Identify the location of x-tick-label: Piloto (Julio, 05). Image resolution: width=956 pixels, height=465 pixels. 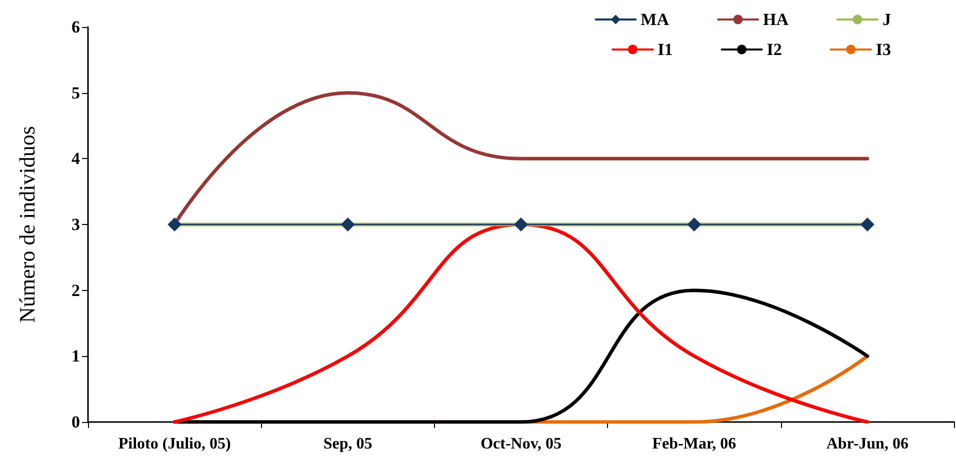
(174, 444).